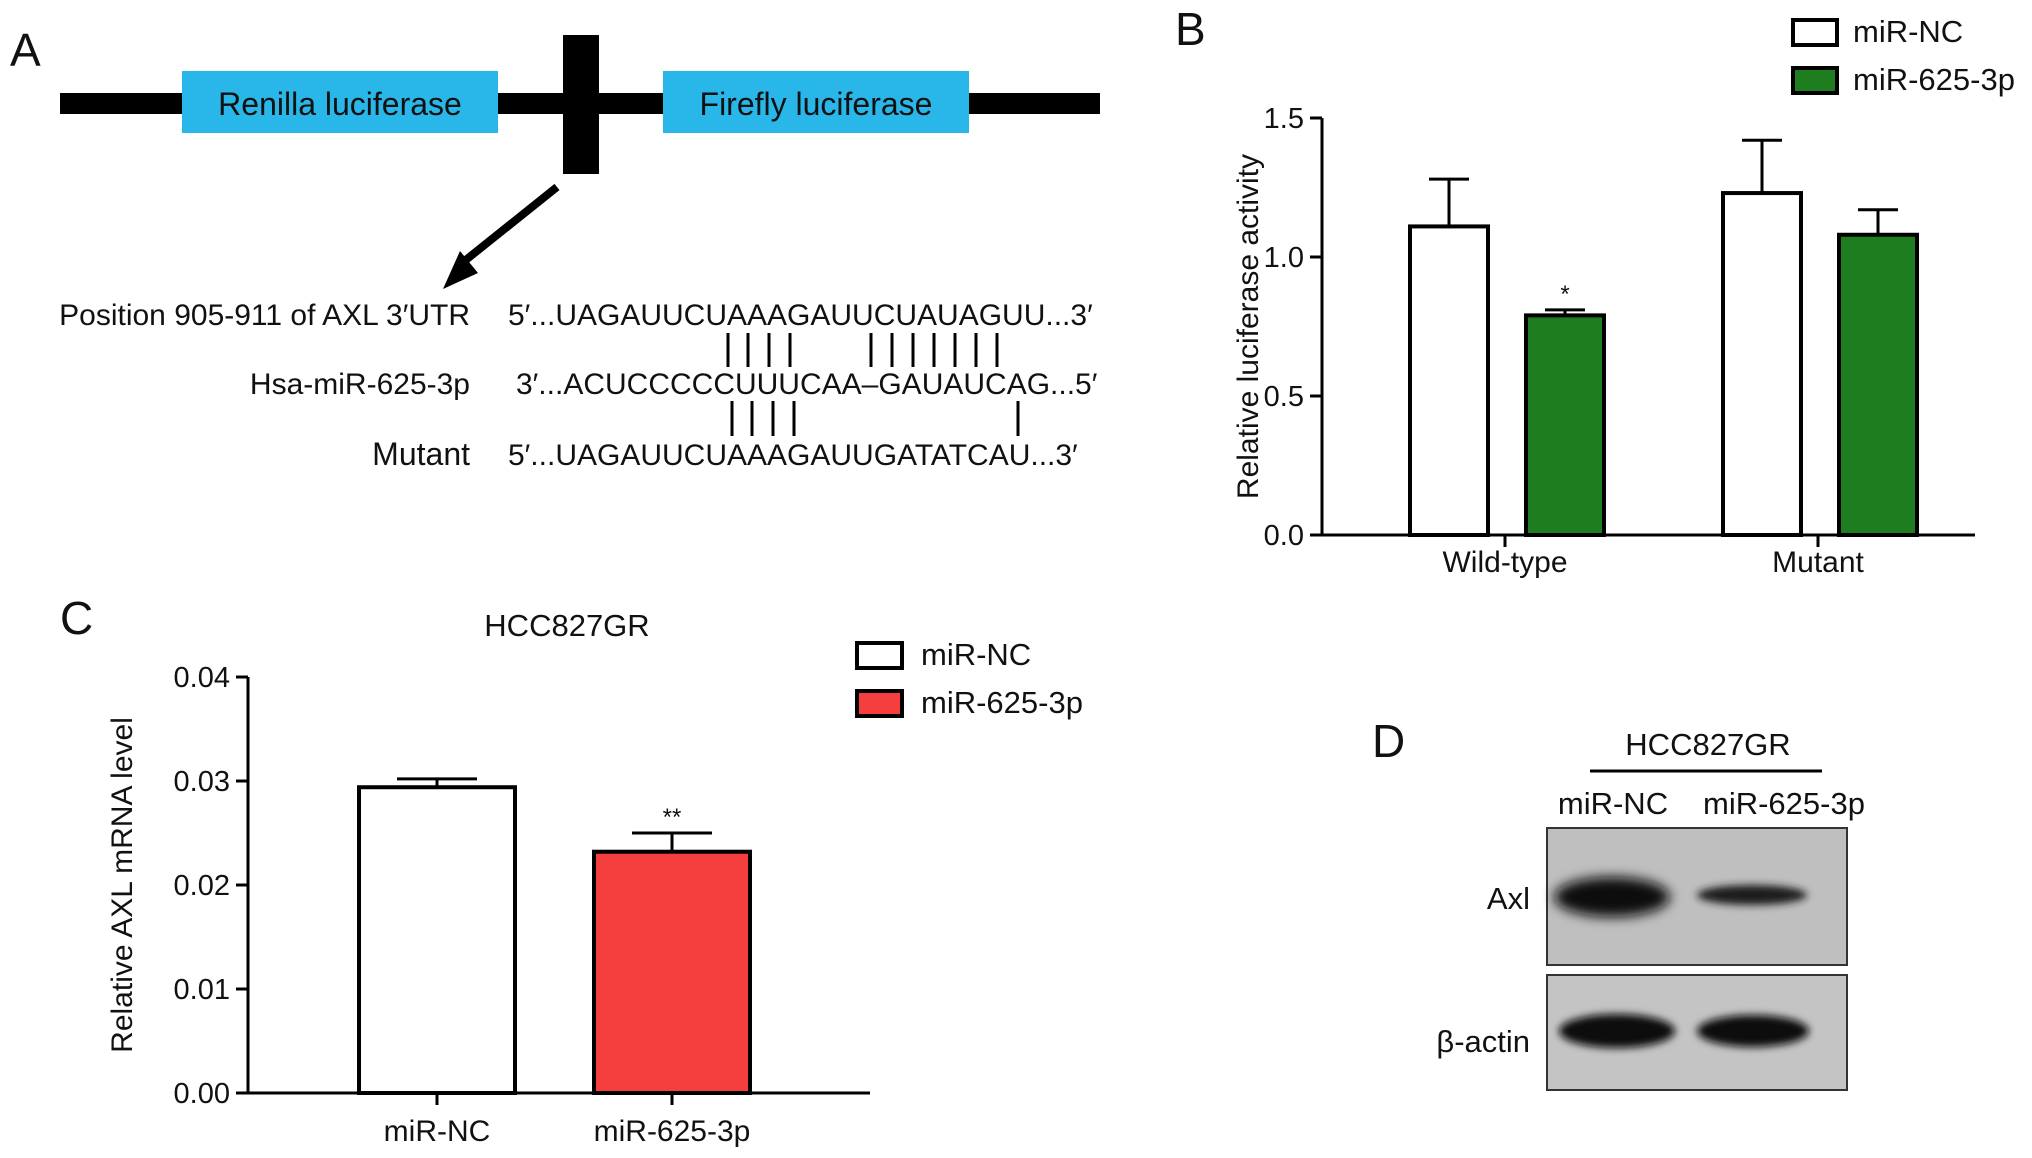  I want to click on firefly-box, so click(816, 102).